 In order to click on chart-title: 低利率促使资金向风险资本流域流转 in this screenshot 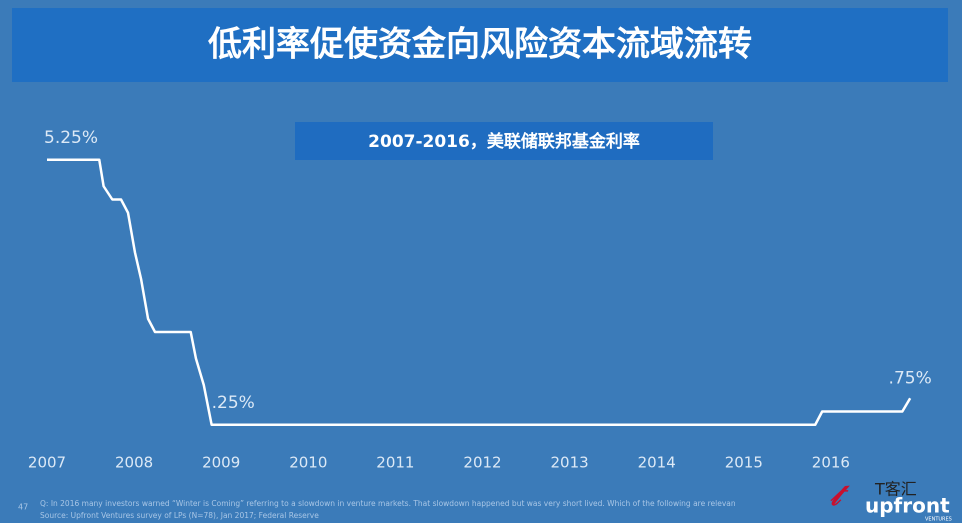, I will do `click(480, 45)`.